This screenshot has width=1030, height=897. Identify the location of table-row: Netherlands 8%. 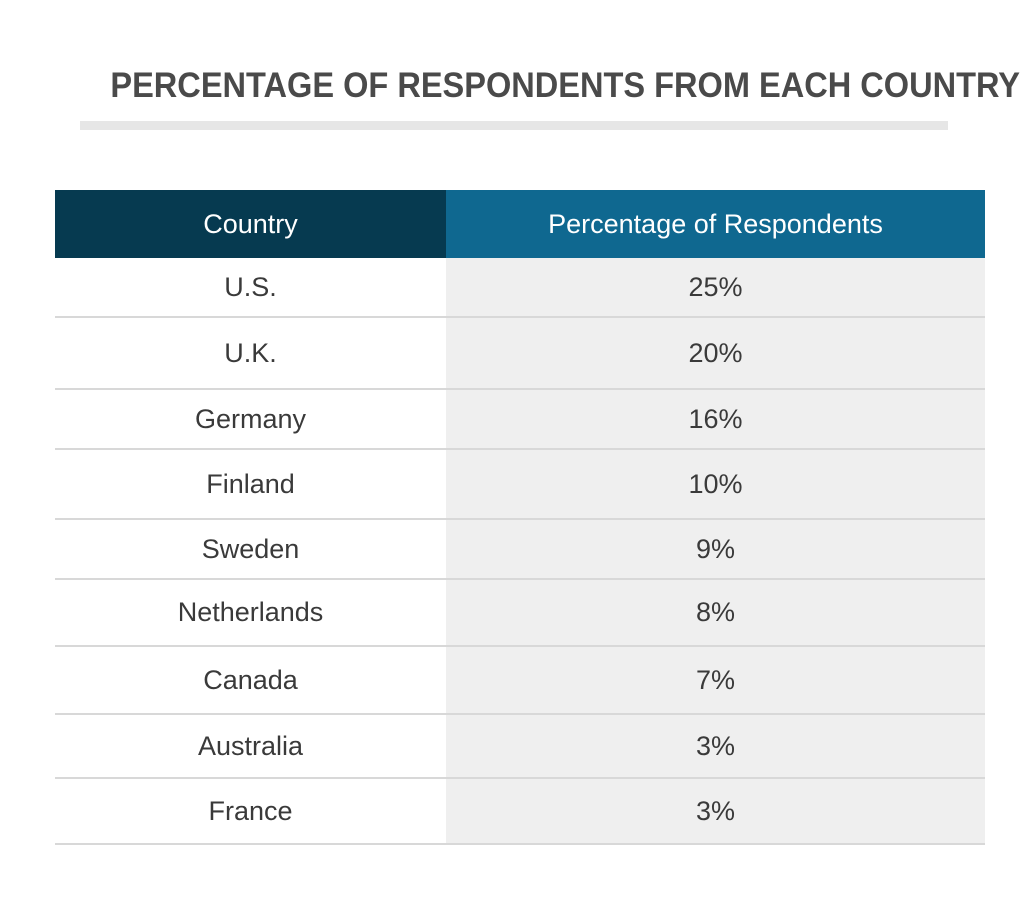
(520, 613).